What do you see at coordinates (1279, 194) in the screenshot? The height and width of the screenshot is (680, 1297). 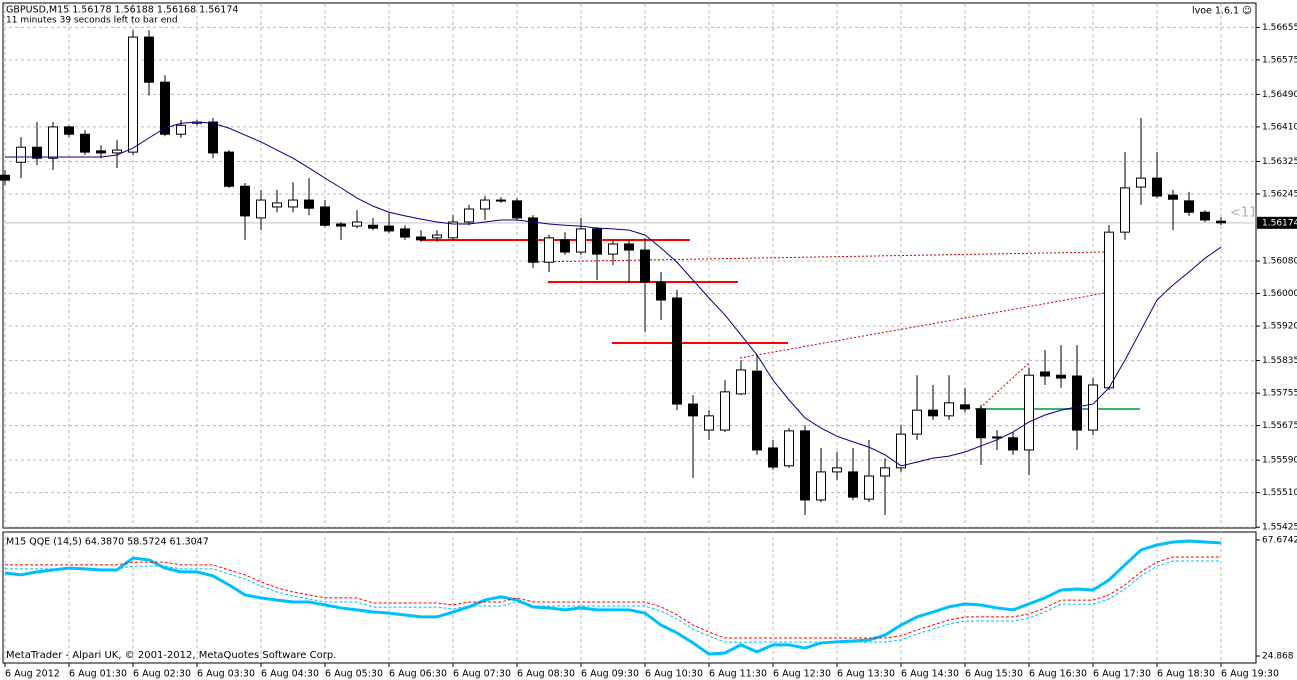 I see `y-tick-label: 1.56245` at bounding box center [1279, 194].